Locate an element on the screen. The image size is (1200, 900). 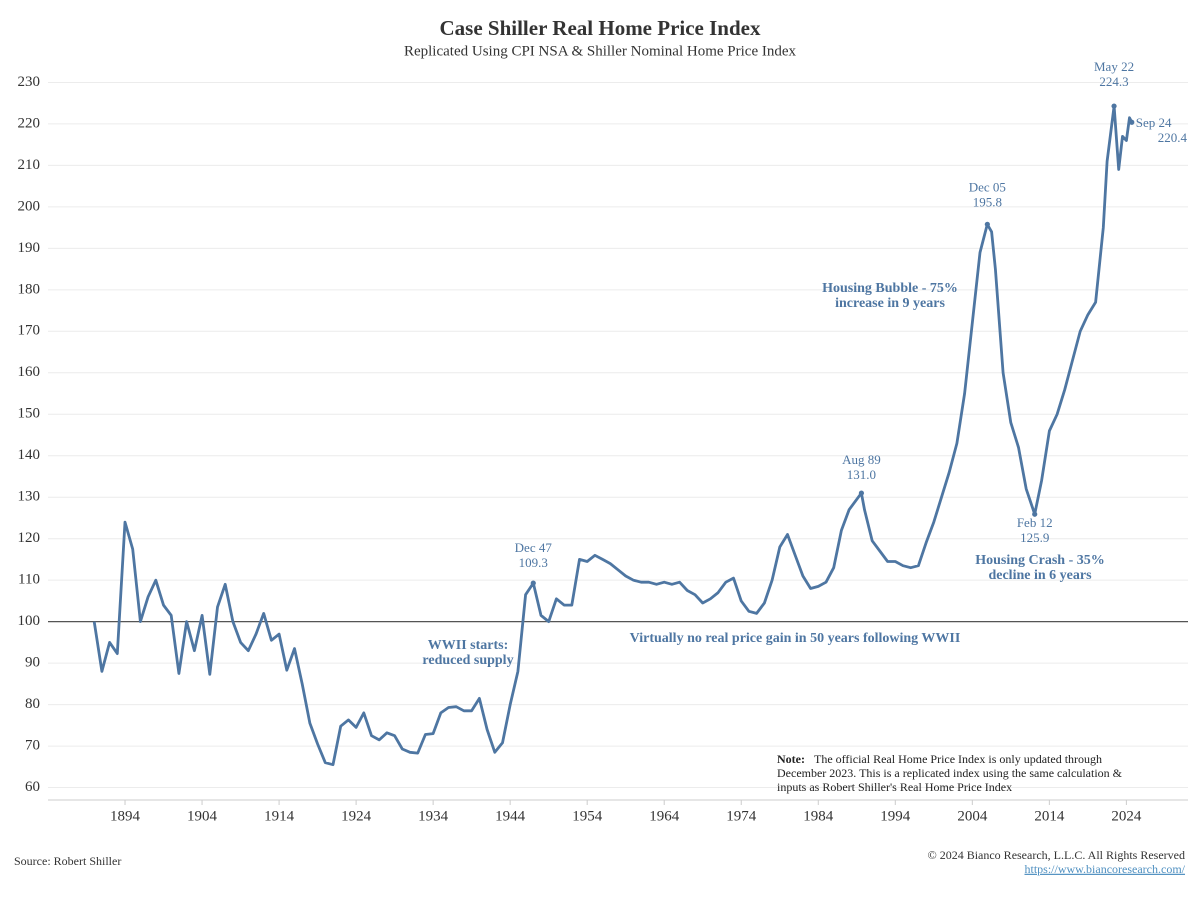
annotation: increase in 9 years is located at coordinates (890, 303).